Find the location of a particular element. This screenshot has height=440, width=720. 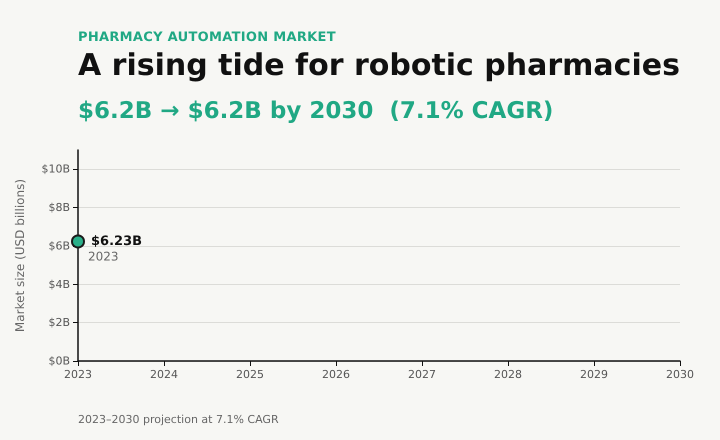

x-tick-label: 2030 is located at coordinates (680, 374).